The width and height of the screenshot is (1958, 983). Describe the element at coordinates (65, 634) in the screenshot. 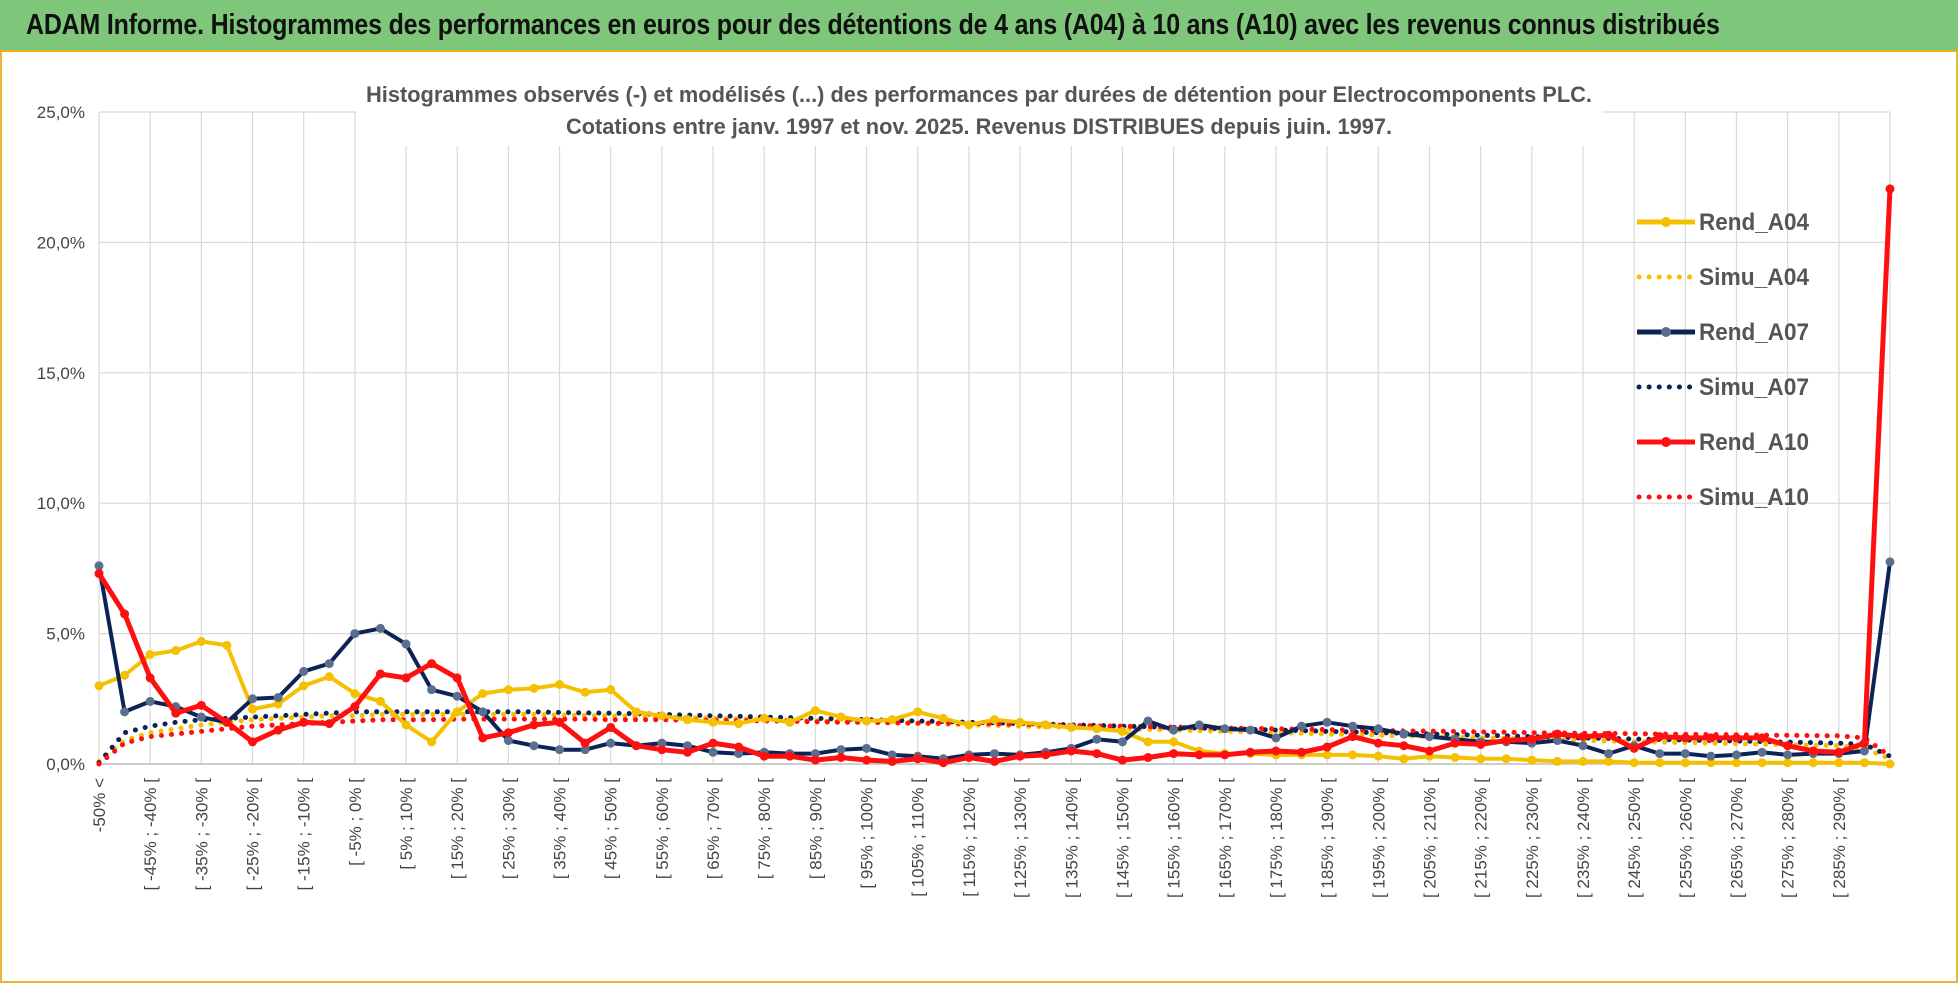

I see `y-tick-label: 5,0%` at that location.